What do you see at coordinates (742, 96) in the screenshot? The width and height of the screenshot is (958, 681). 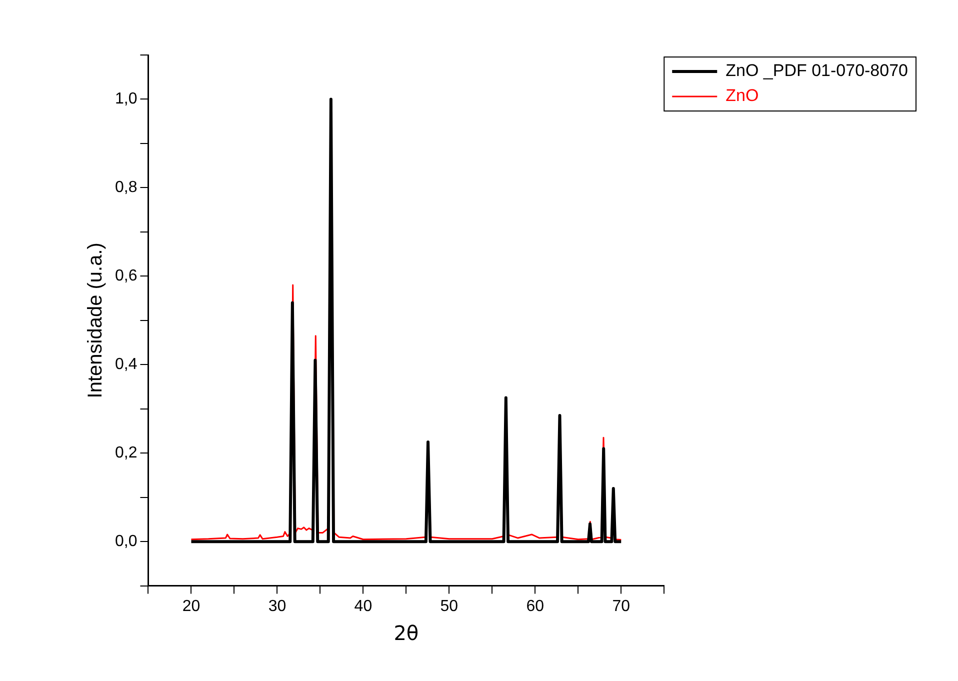 I see `legend-label: ZnO` at bounding box center [742, 96].